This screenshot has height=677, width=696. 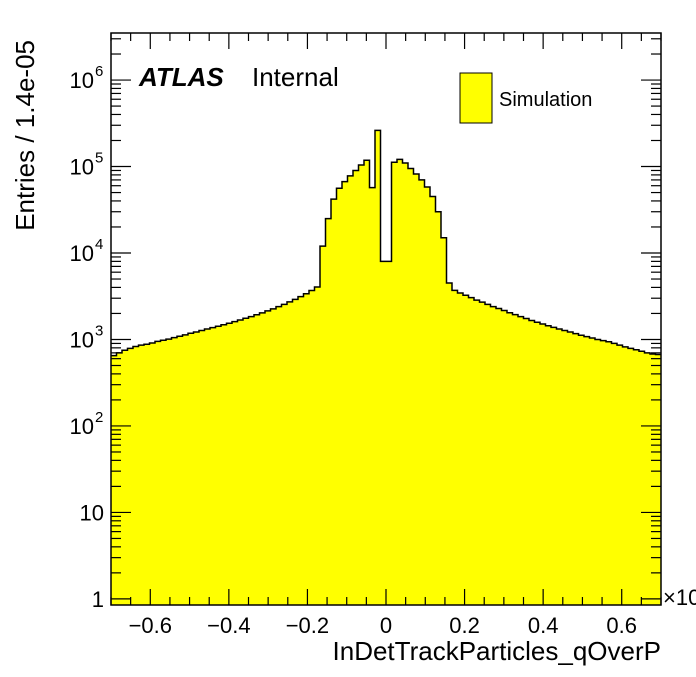 I want to click on x-tick-label: 0.2, so click(x=464, y=625).